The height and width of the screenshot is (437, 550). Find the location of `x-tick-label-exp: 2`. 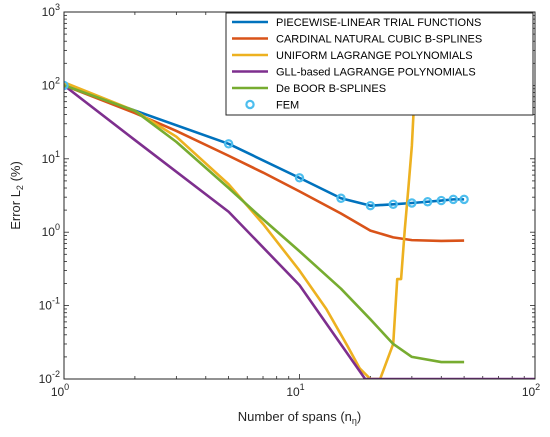

x-tick-label-exp: 2 is located at coordinates (537, 387).